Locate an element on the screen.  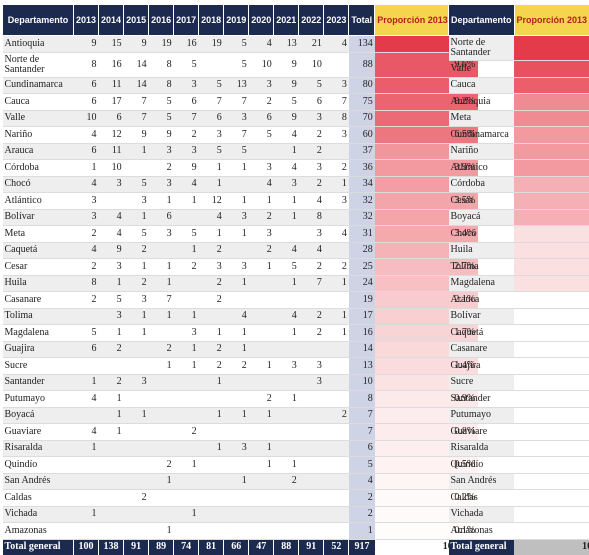
proportion-cell: 1.9% is located at coordinates (551, 267).